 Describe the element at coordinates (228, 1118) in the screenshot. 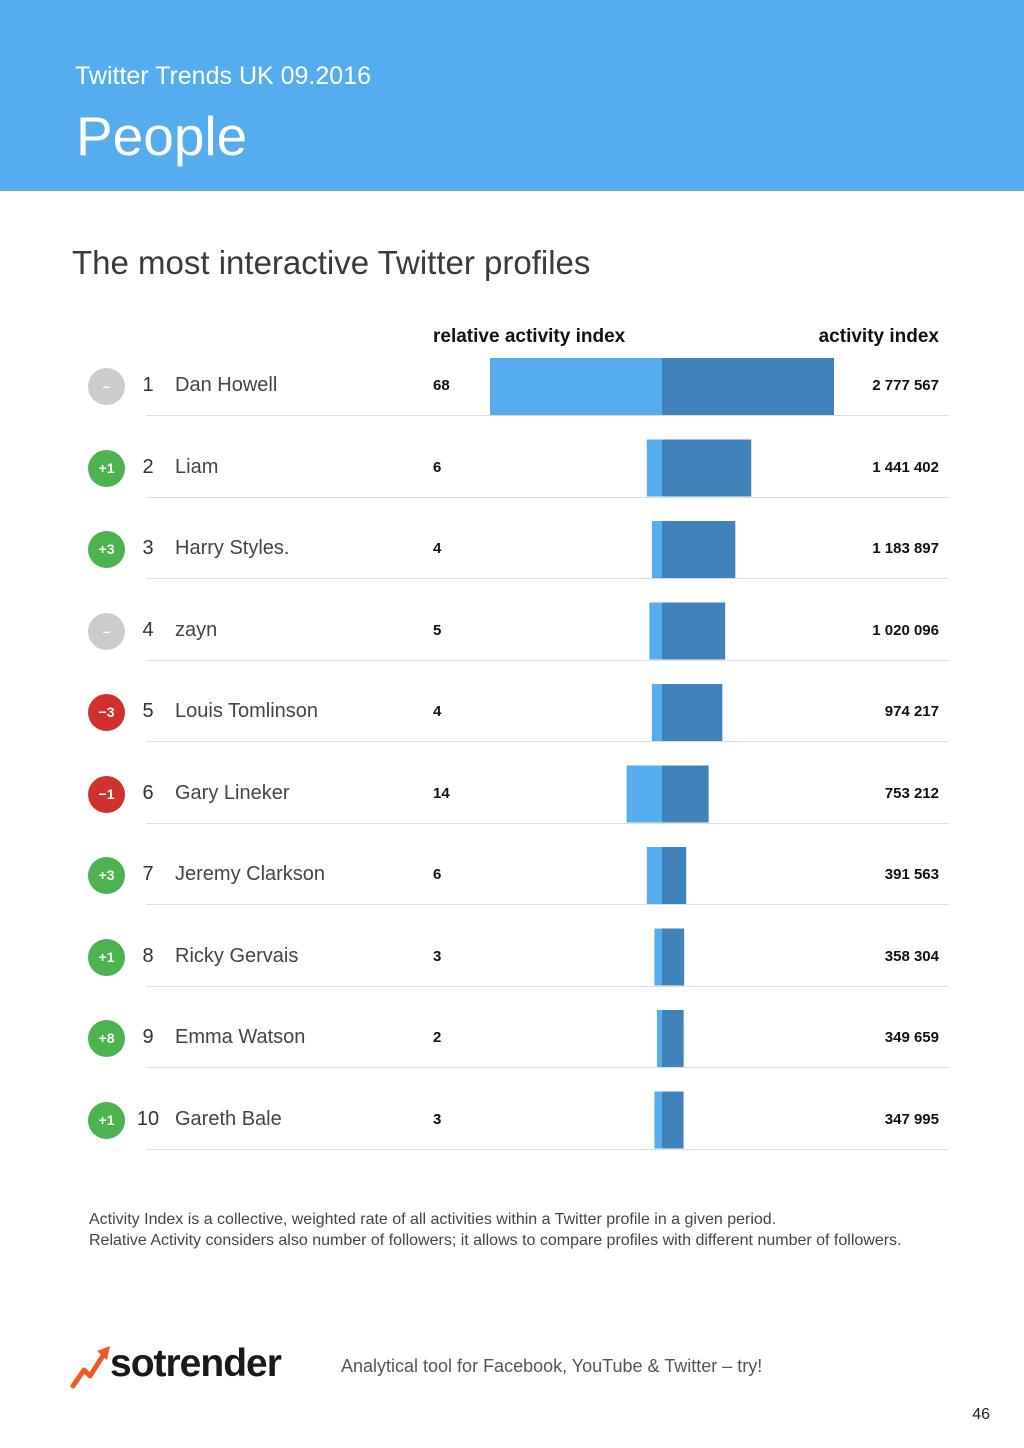

I see `profile-name: Gareth Bale` at that location.